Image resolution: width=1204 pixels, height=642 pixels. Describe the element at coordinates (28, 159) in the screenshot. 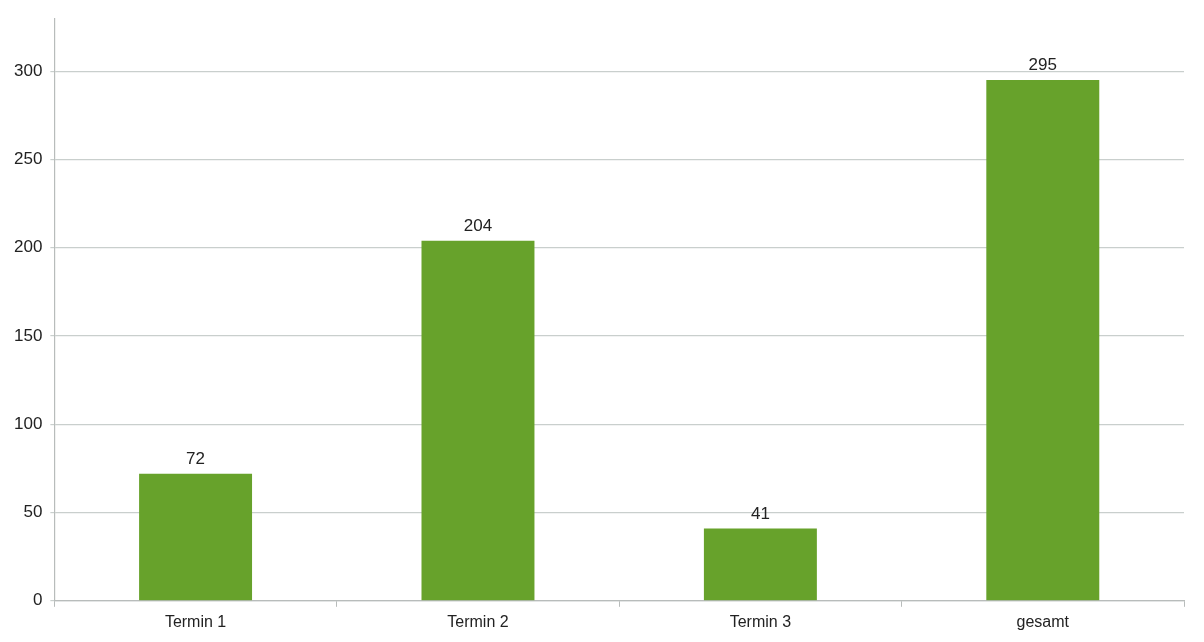

I see `y-tick-label: 250` at that location.